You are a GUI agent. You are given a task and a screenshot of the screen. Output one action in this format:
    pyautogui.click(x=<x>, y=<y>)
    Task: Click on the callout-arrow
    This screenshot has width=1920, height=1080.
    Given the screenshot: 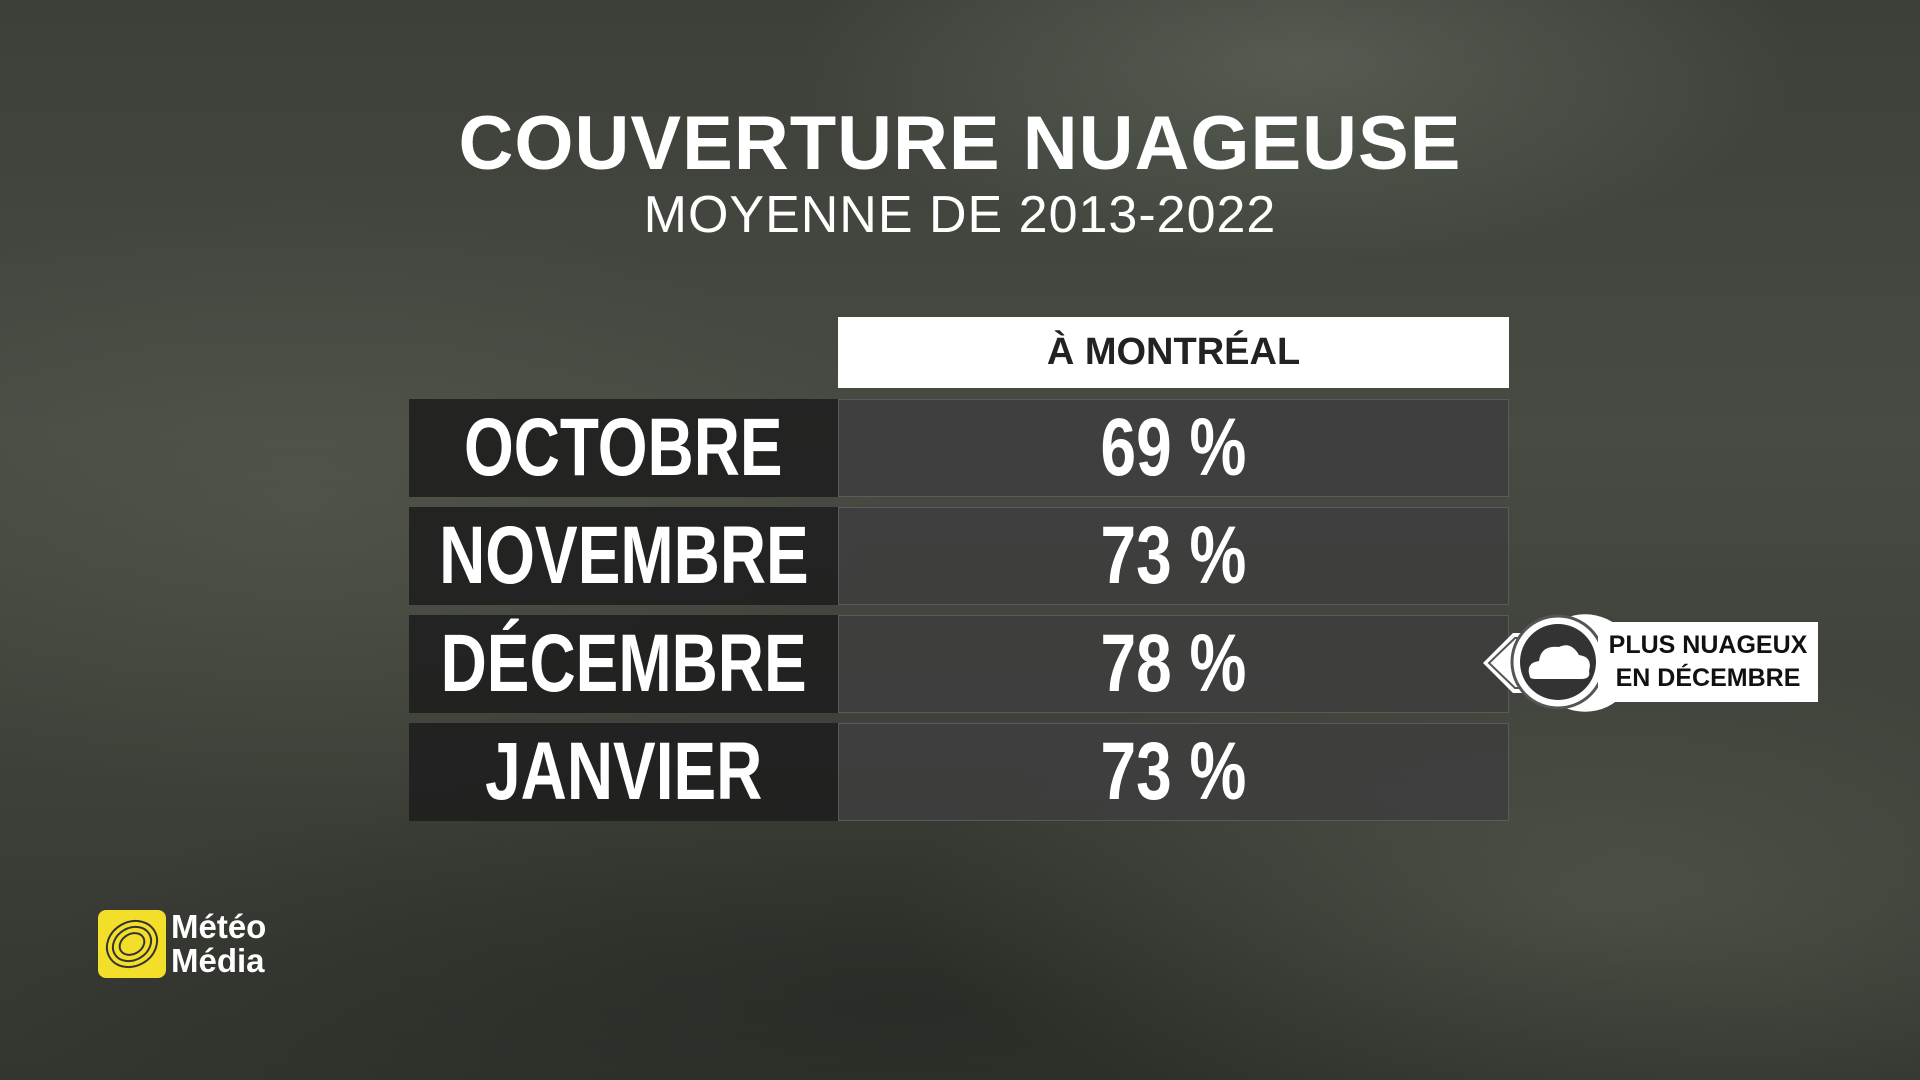 What is the action you would take?
    pyautogui.click(x=1554, y=663)
    